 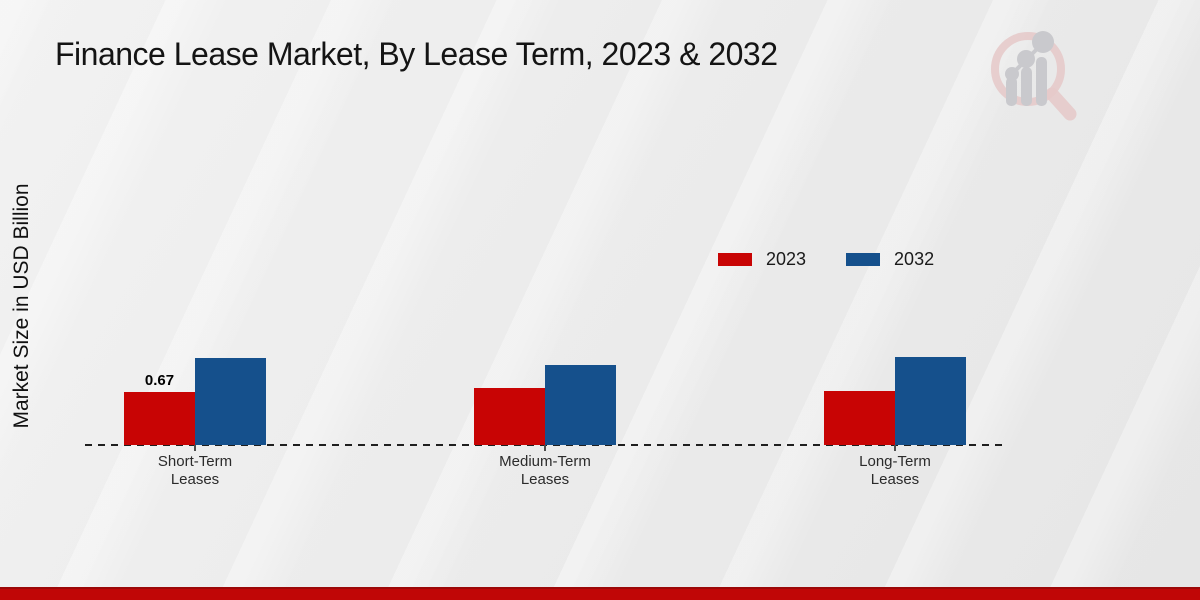 I want to click on legend-item-2023: 2023, so click(x=762, y=259).